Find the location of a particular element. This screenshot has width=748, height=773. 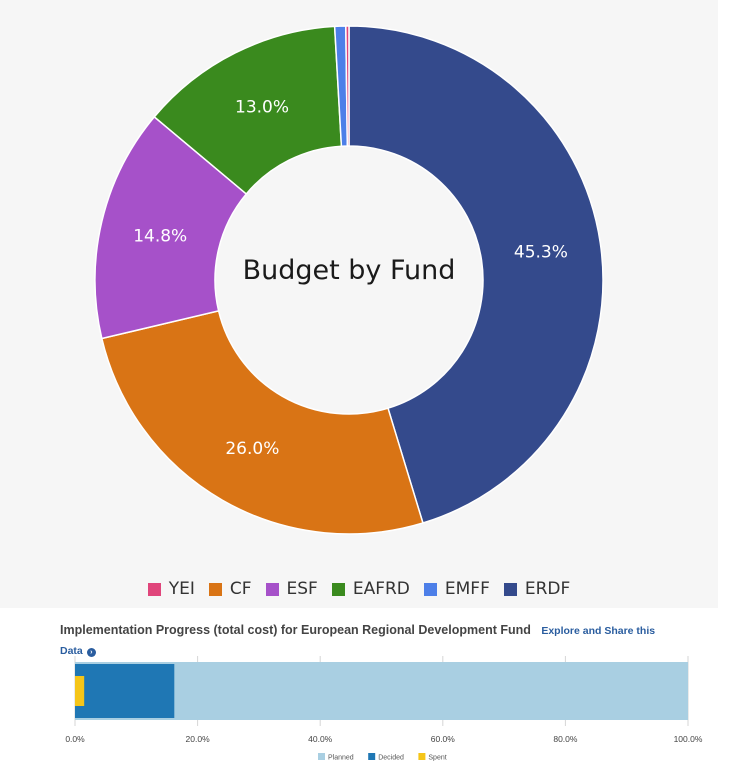

legend-item-emff: EMFF is located at coordinates (456, 589).